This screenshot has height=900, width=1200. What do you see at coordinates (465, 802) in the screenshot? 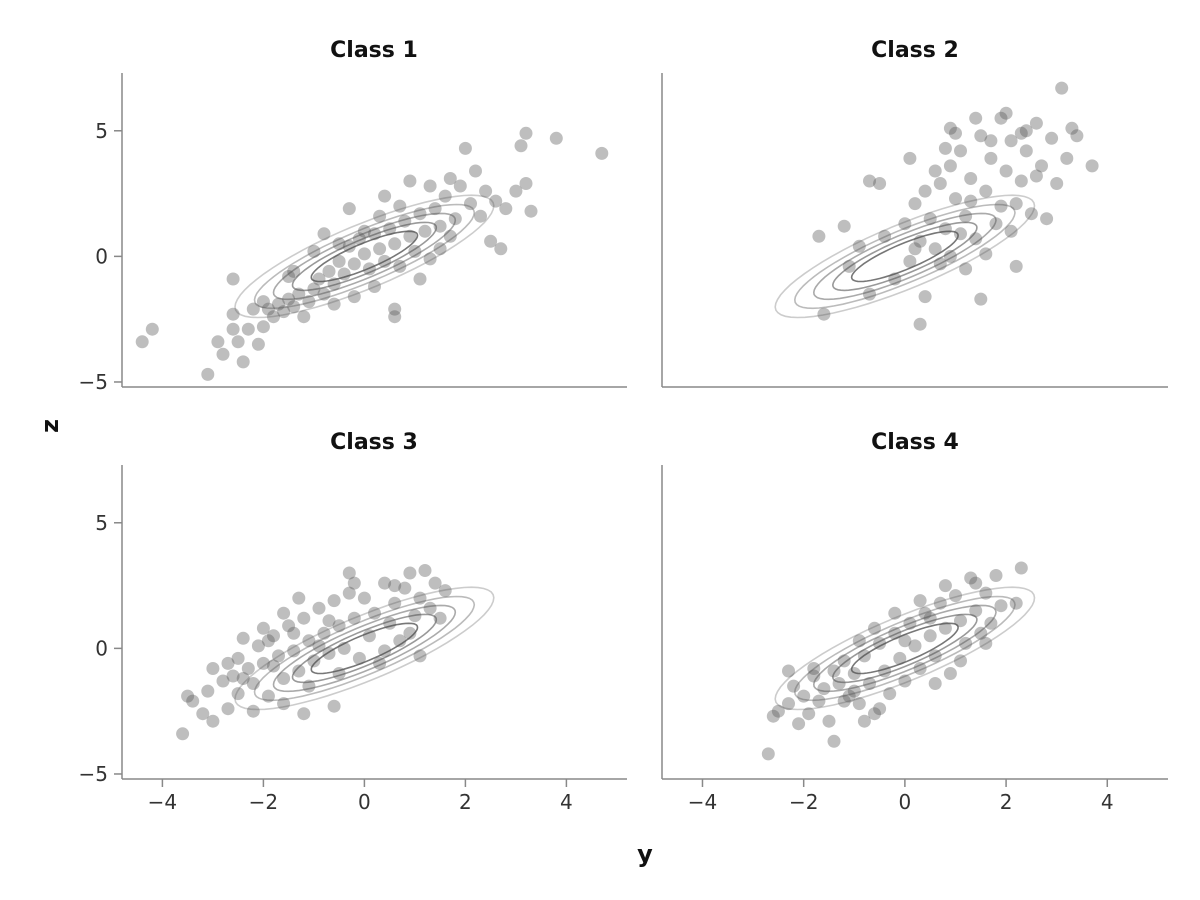
I see `x-tick-label: 2` at bounding box center [465, 802].